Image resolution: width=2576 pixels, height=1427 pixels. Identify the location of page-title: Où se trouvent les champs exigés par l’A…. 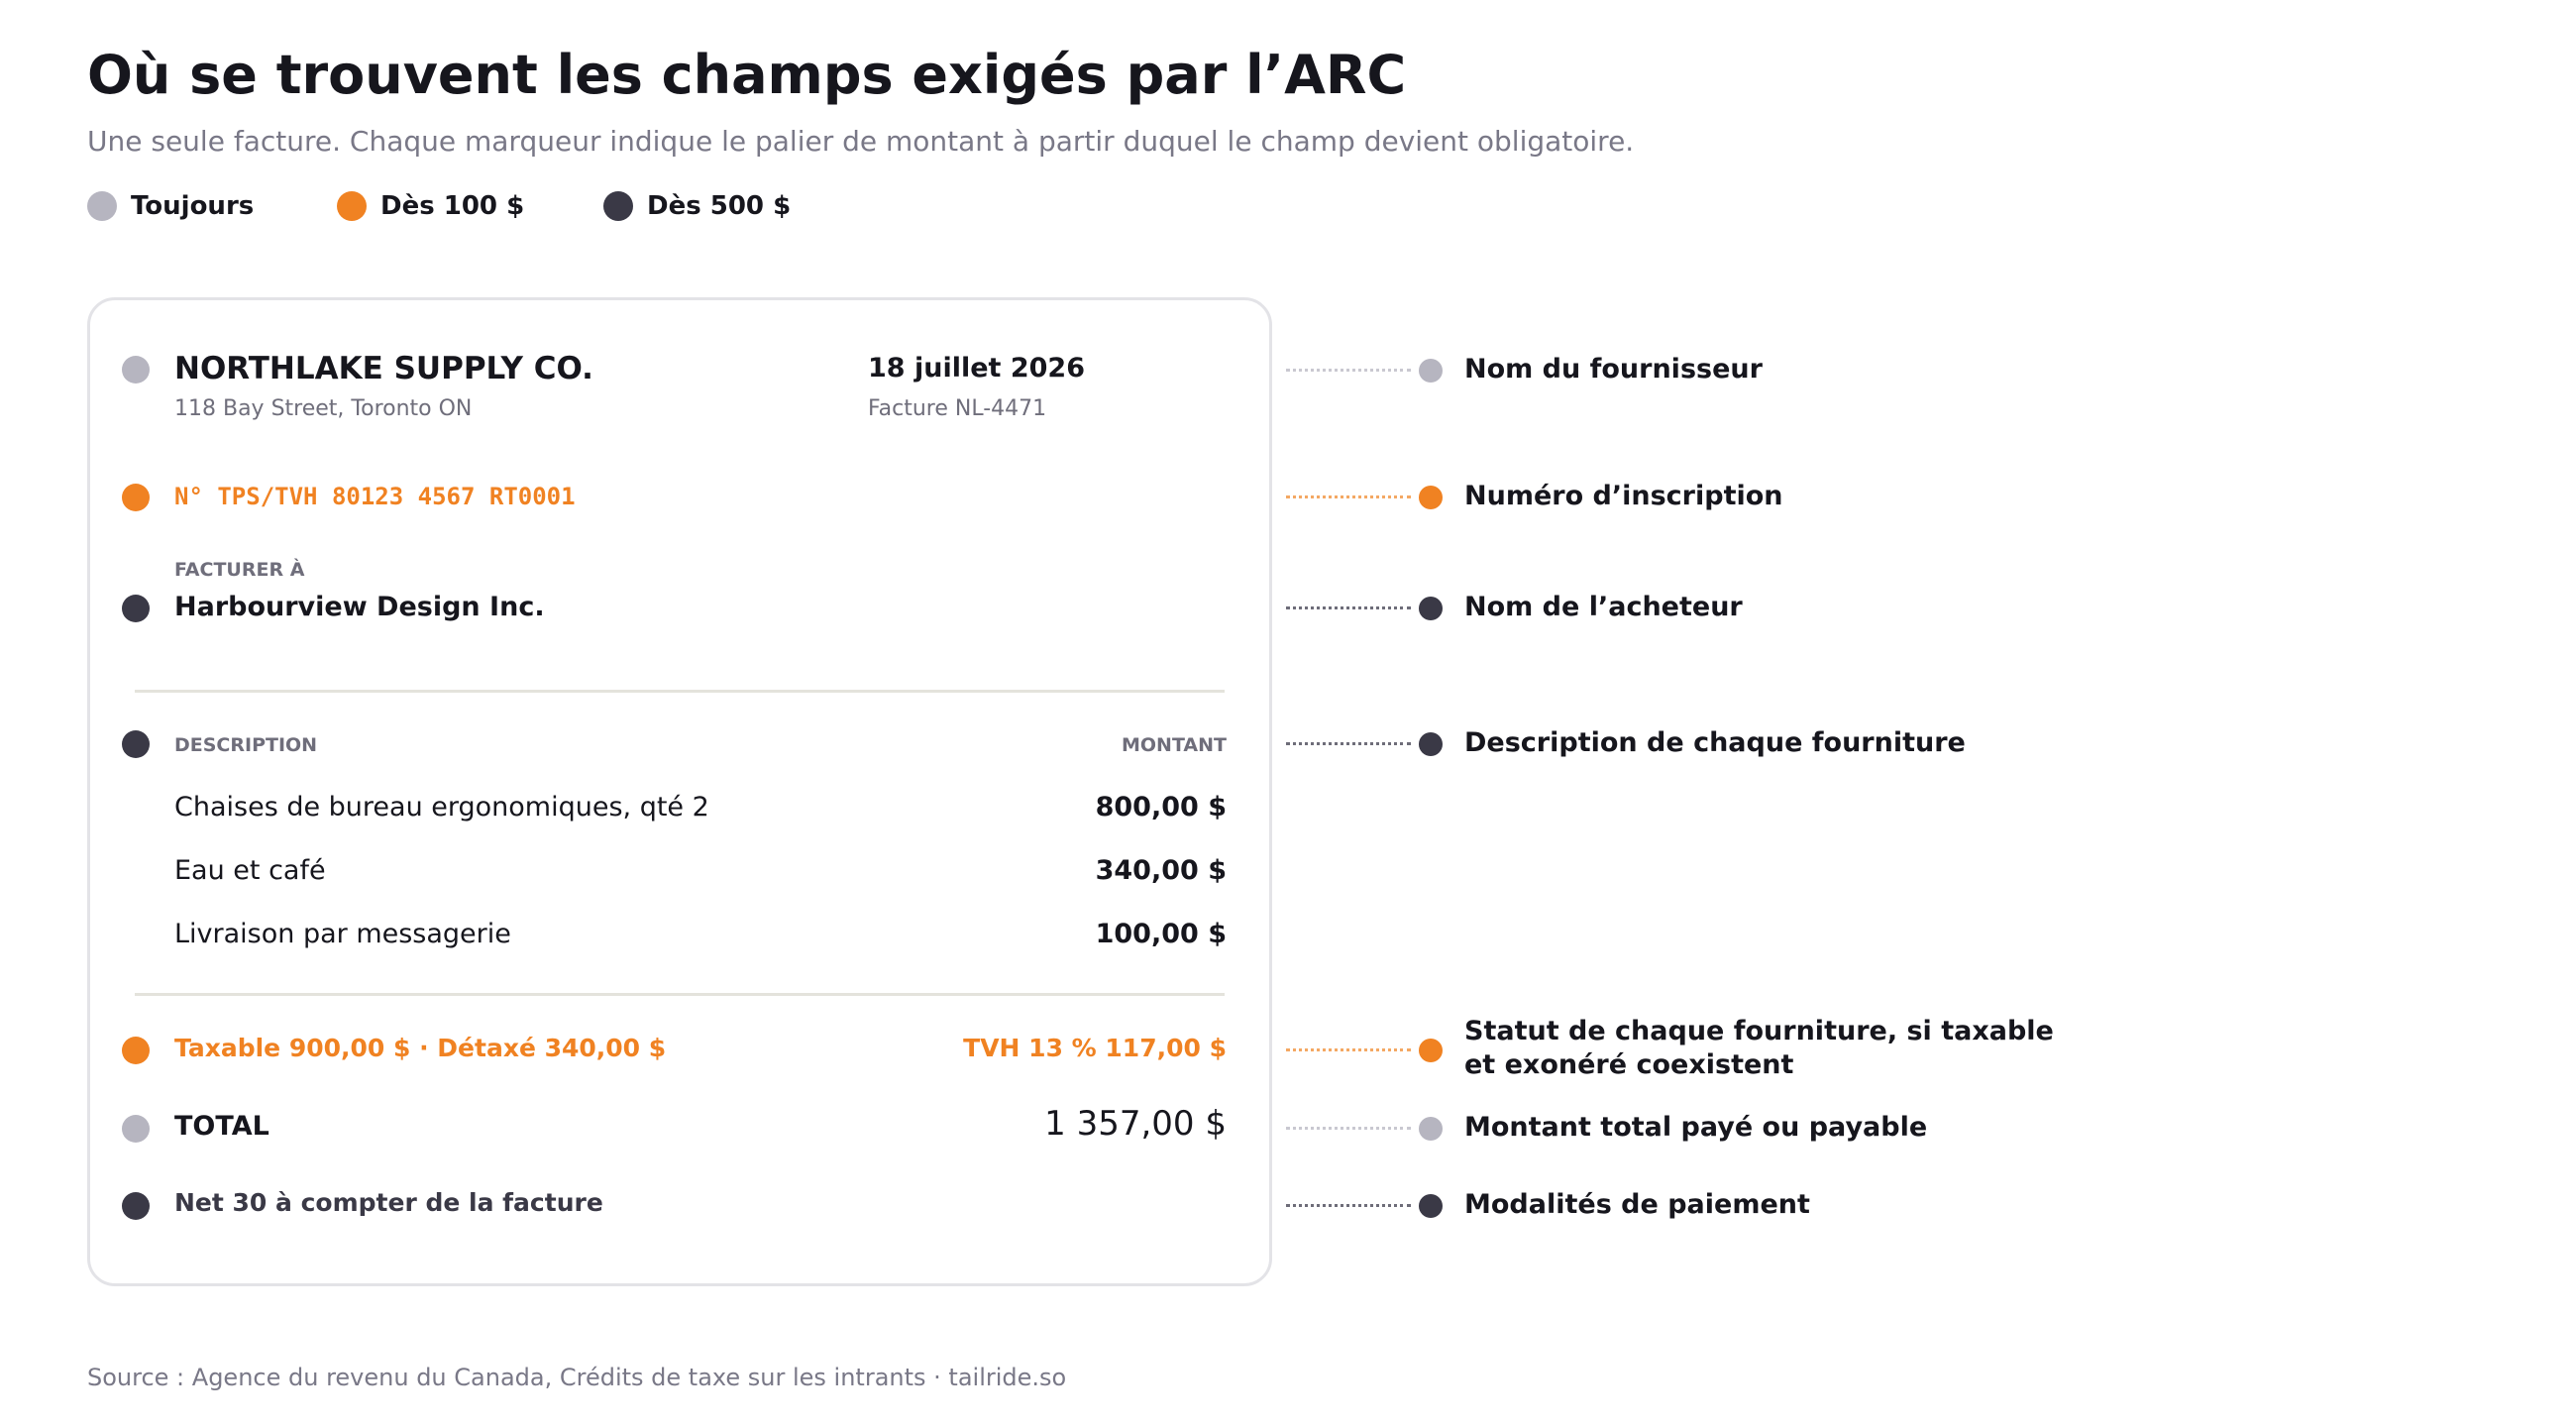
(747, 75).